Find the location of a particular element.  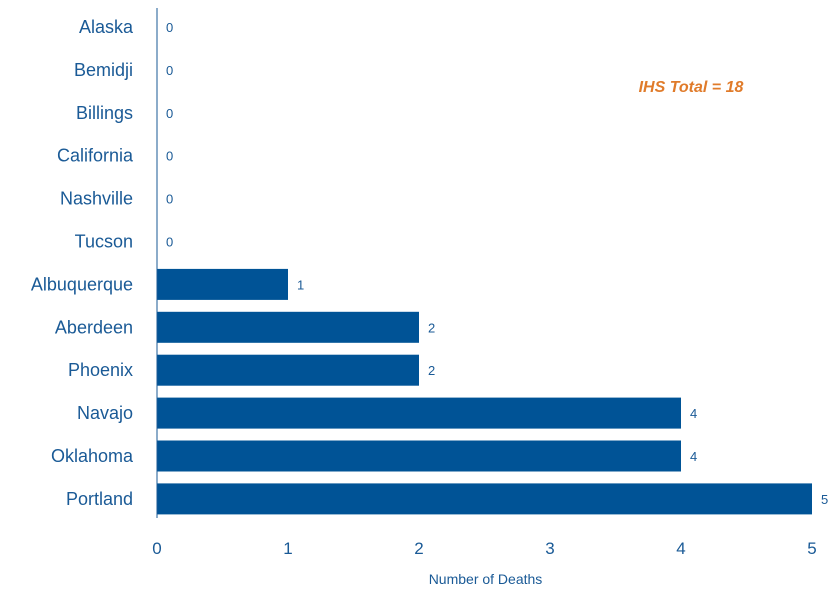

bar-aberdeen is located at coordinates (288, 327).